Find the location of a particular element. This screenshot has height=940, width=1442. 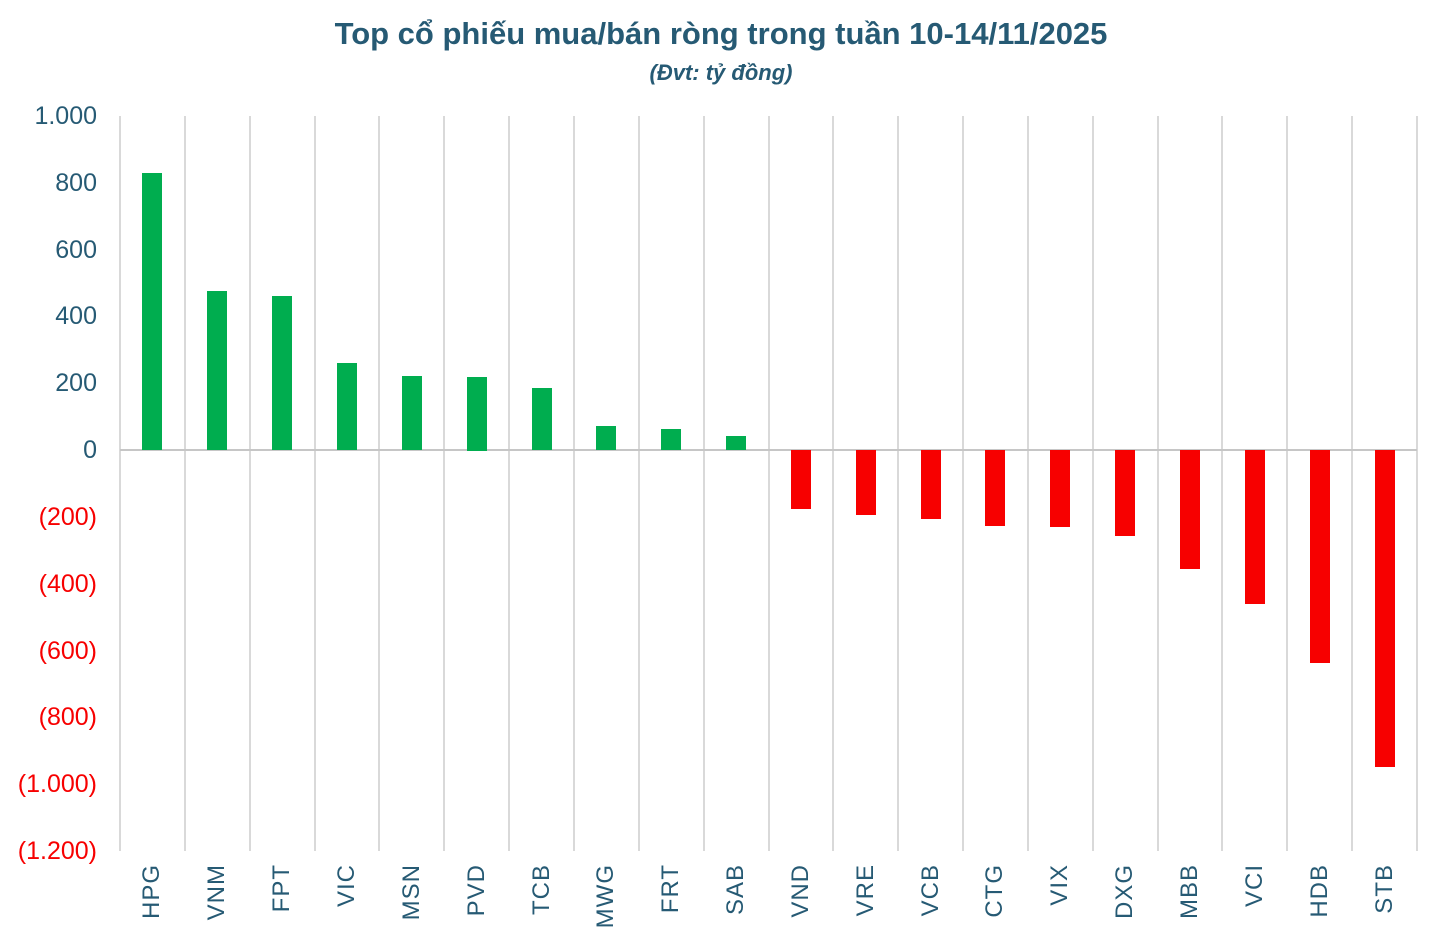

x-tick-label-vic: VIC is located at coordinates (347, 902).